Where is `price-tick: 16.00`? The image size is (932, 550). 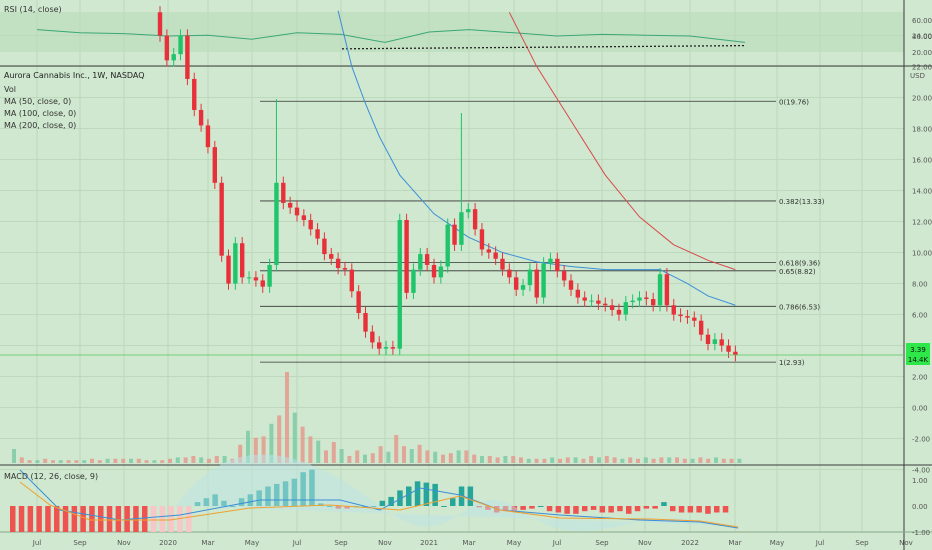
price-tick: 16.00 is located at coordinates (922, 161).